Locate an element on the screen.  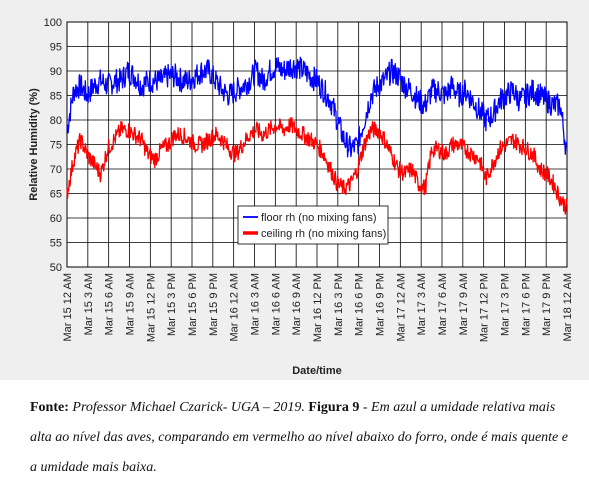
x-tick-label: Mar 17 3 PM is located at coordinates (506, 304).